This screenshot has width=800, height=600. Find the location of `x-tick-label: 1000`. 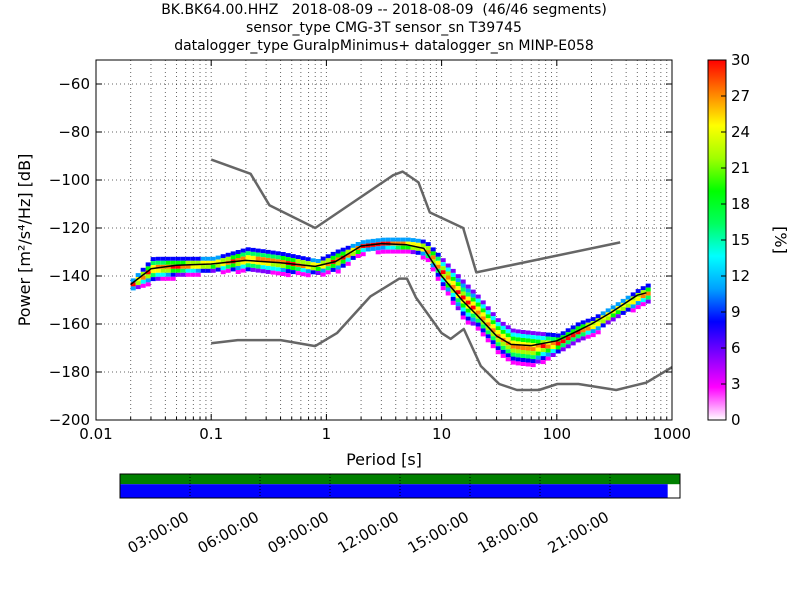

x-tick-label: 1000 is located at coordinates (672, 434).